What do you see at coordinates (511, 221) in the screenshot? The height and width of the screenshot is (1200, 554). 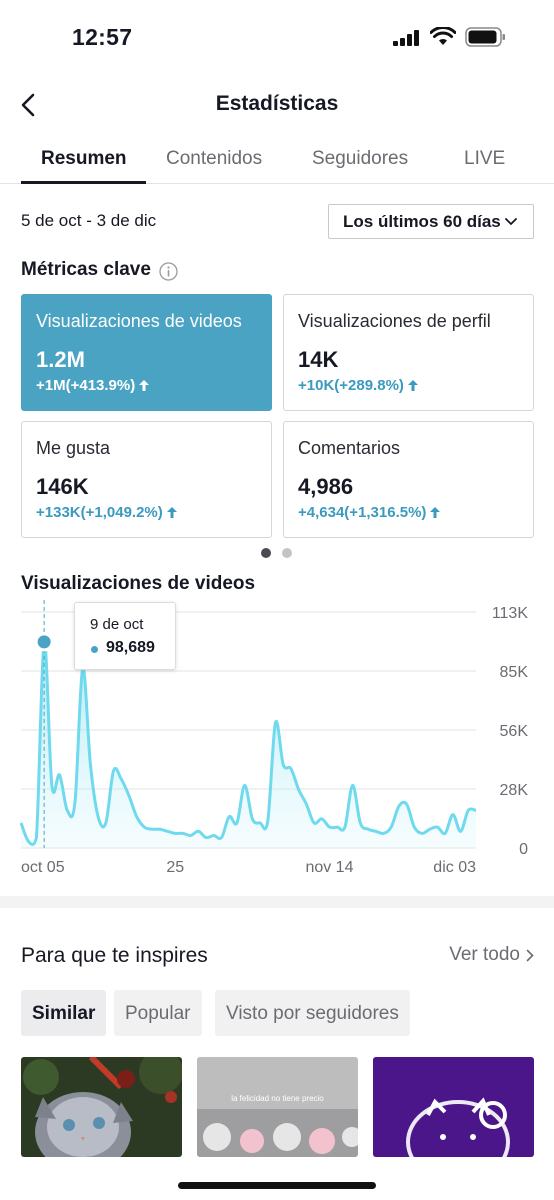 I see `chevron-down-icon` at bounding box center [511, 221].